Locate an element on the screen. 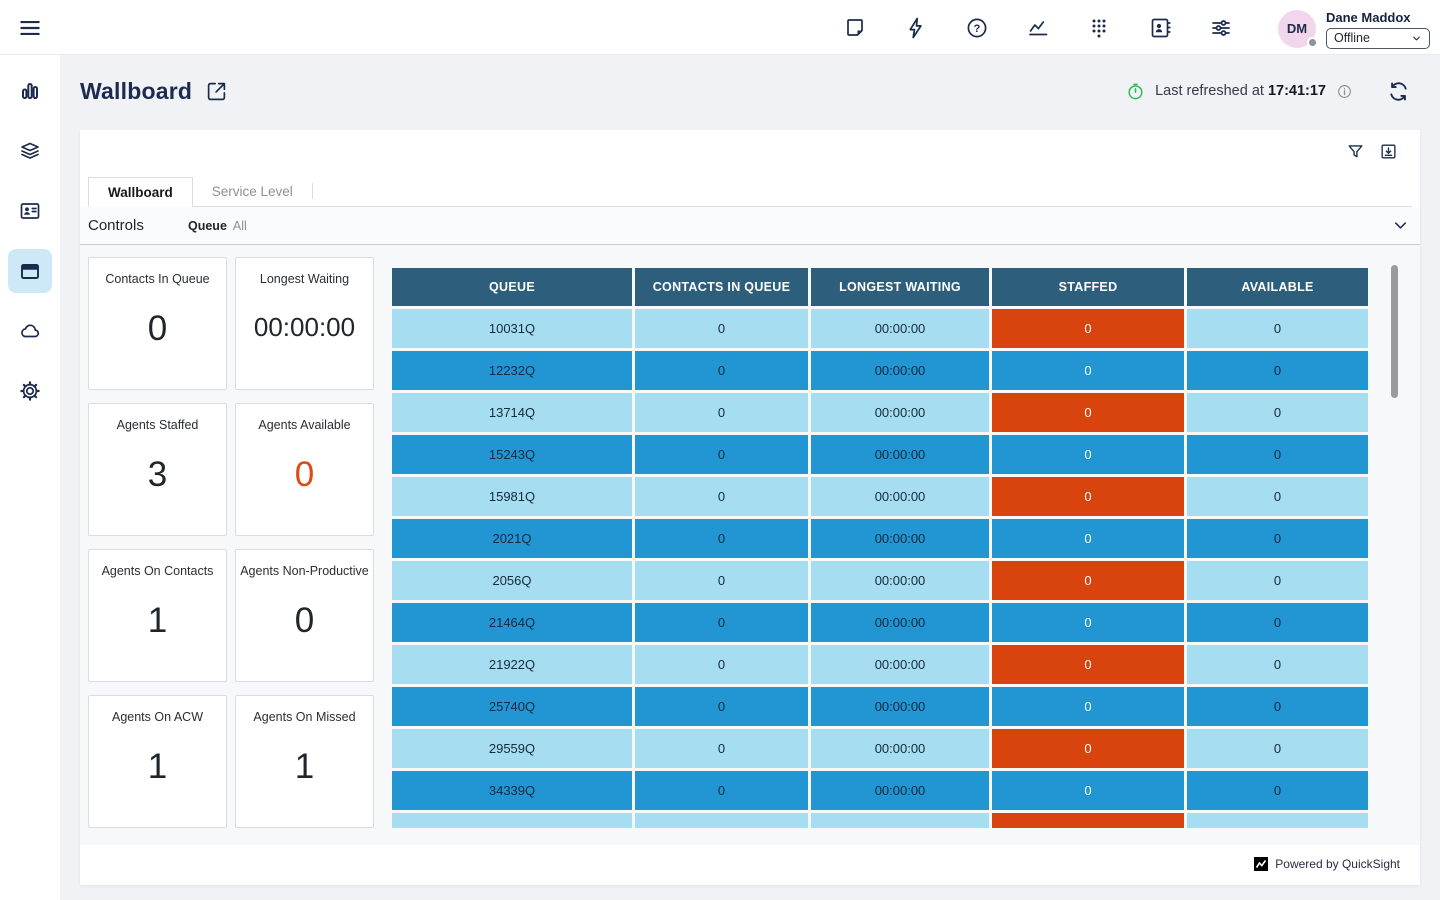 Image resolution: width=1440 pixels, height=900 pixels. kpi-value: 1 is located at coordinates (304, 766).